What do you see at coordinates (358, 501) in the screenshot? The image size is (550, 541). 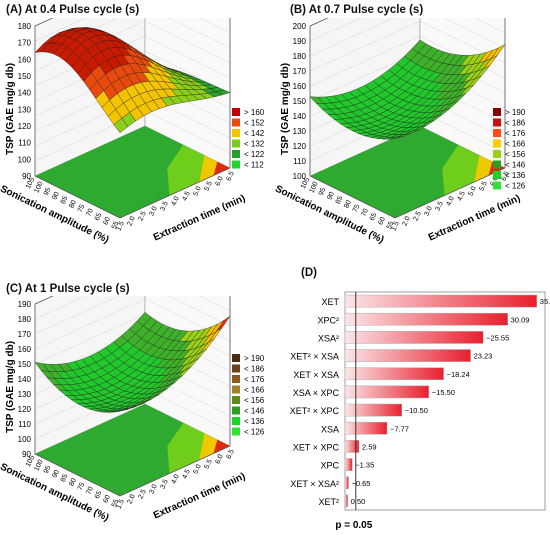 I see `pareto-value-label: 0.50` at bounding box center [358, 501].